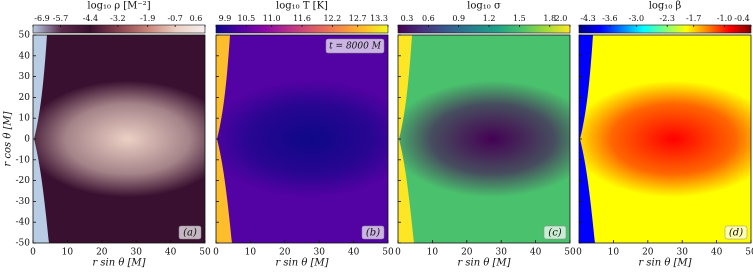 This screenshot has height=273, width=753. I want to click on colorbar-tick-label: 12.2, so click(332, 18).